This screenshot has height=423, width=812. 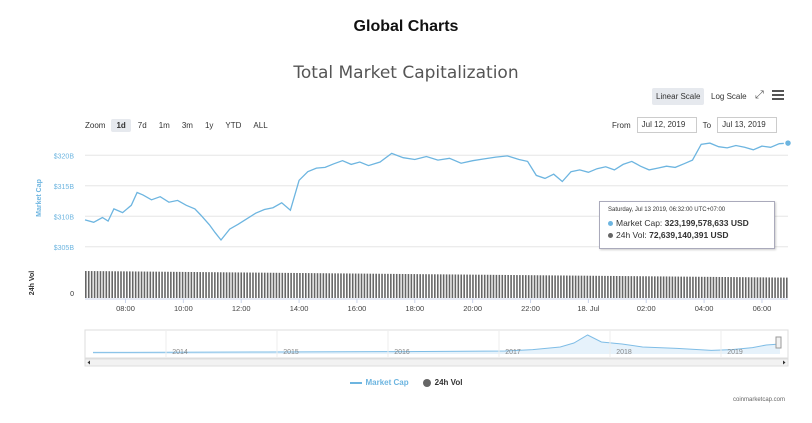 I want to click on x-tick-label: 12:00, so click(x=241, y=308).